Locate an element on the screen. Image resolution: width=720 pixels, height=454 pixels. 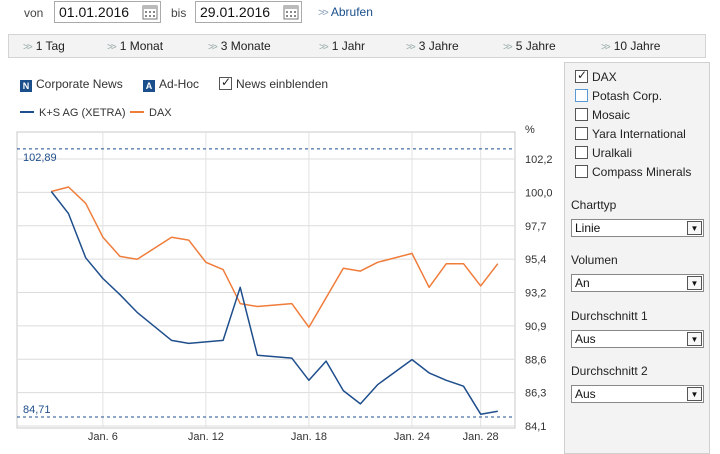
range-3-monate: >> 3 Monate is located at coordinates (239, 46).